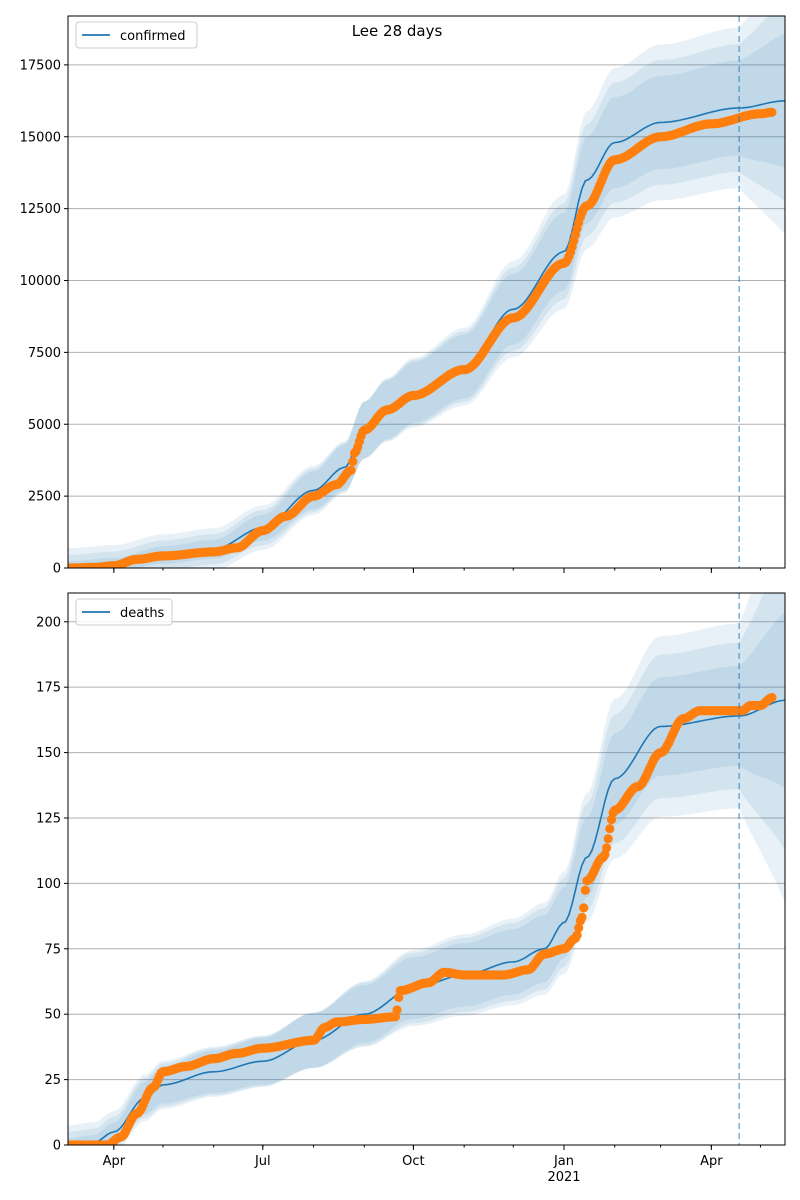 The width and height of the screenshot is (800, 1200). Describe the element at coordinates (44, 353) in the screenshot. I see `y-tick-label: 7500` at that location.